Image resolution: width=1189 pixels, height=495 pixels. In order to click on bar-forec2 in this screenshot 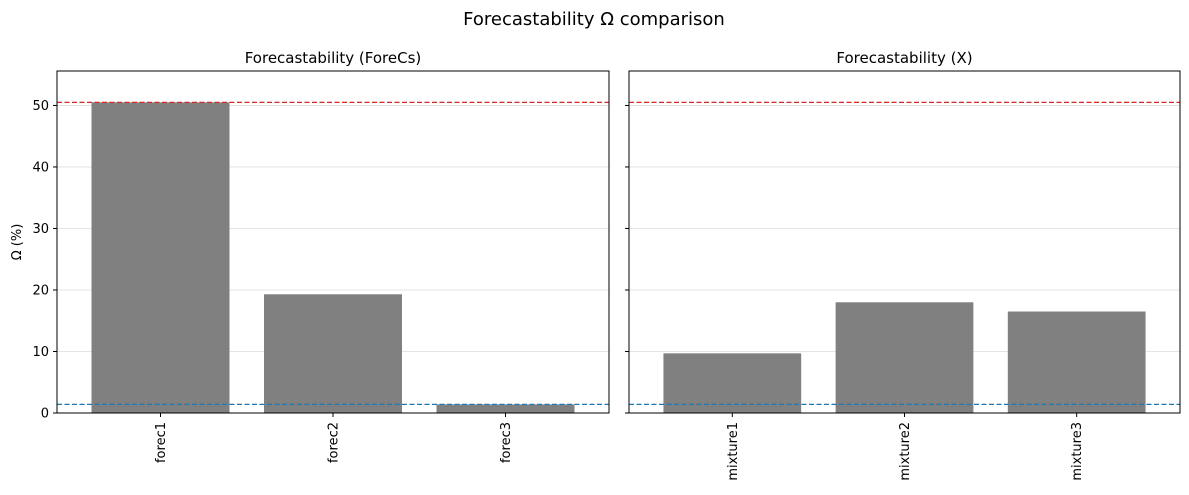, I will do `click(333, 353)`.